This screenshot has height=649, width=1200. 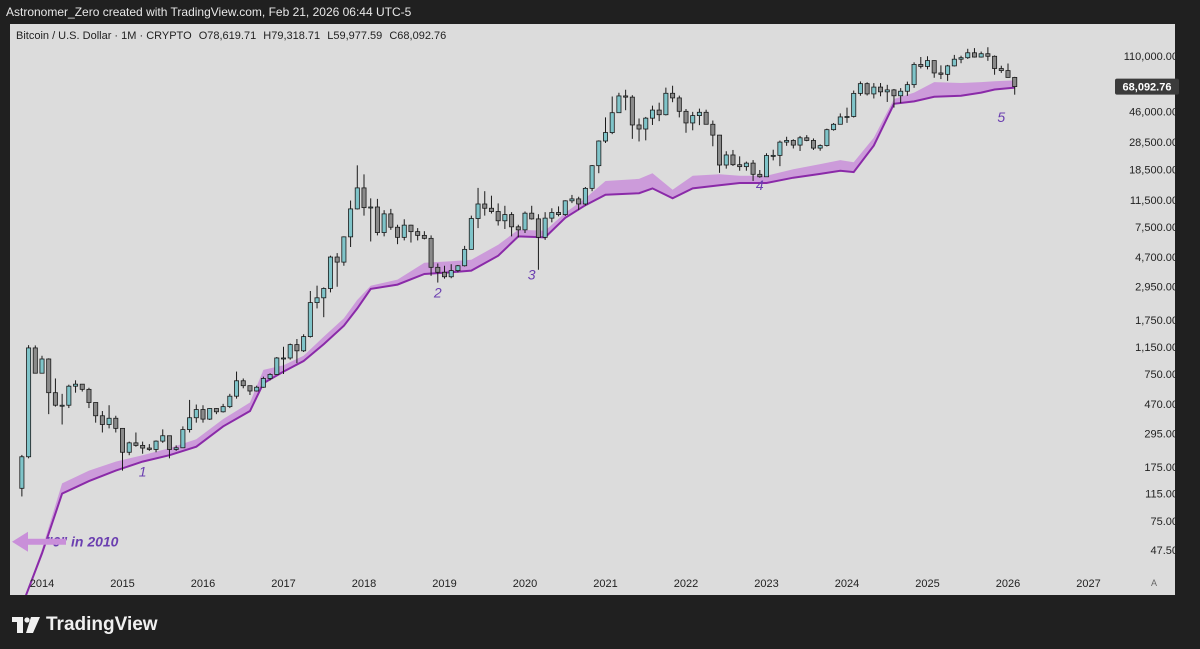 What do you see at coordinates (1008, 584) in the screenshot?
I see `x-tick-label: 2026` at bounding box center [1008, 584].